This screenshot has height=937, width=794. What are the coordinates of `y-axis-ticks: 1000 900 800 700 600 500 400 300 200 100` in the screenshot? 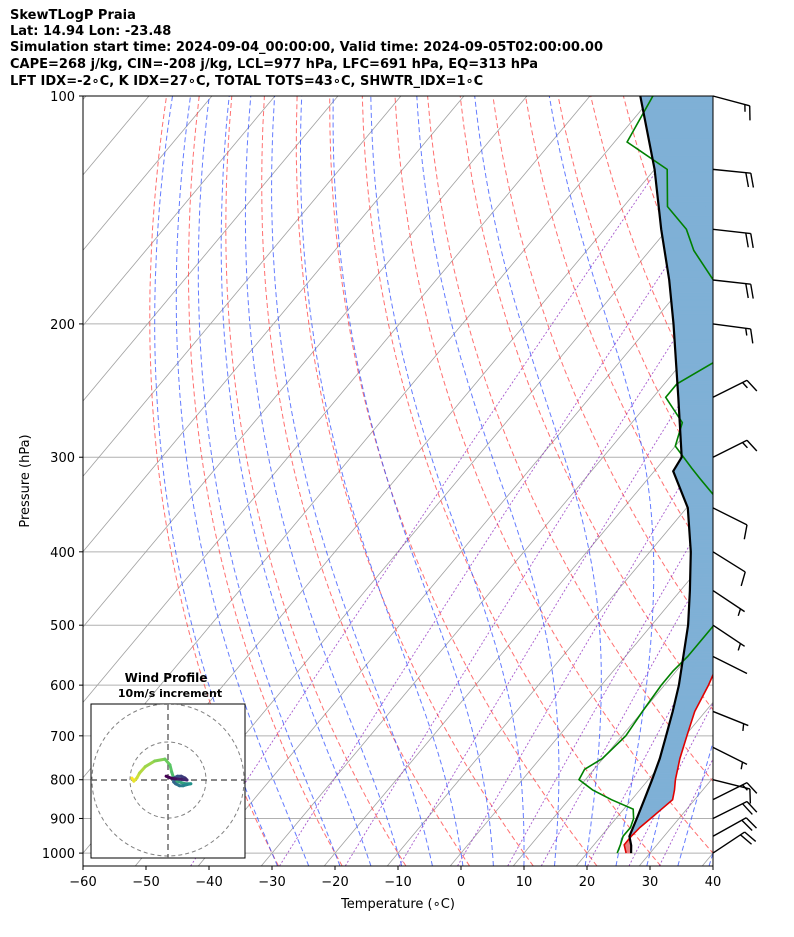 It's located at (62, 476).